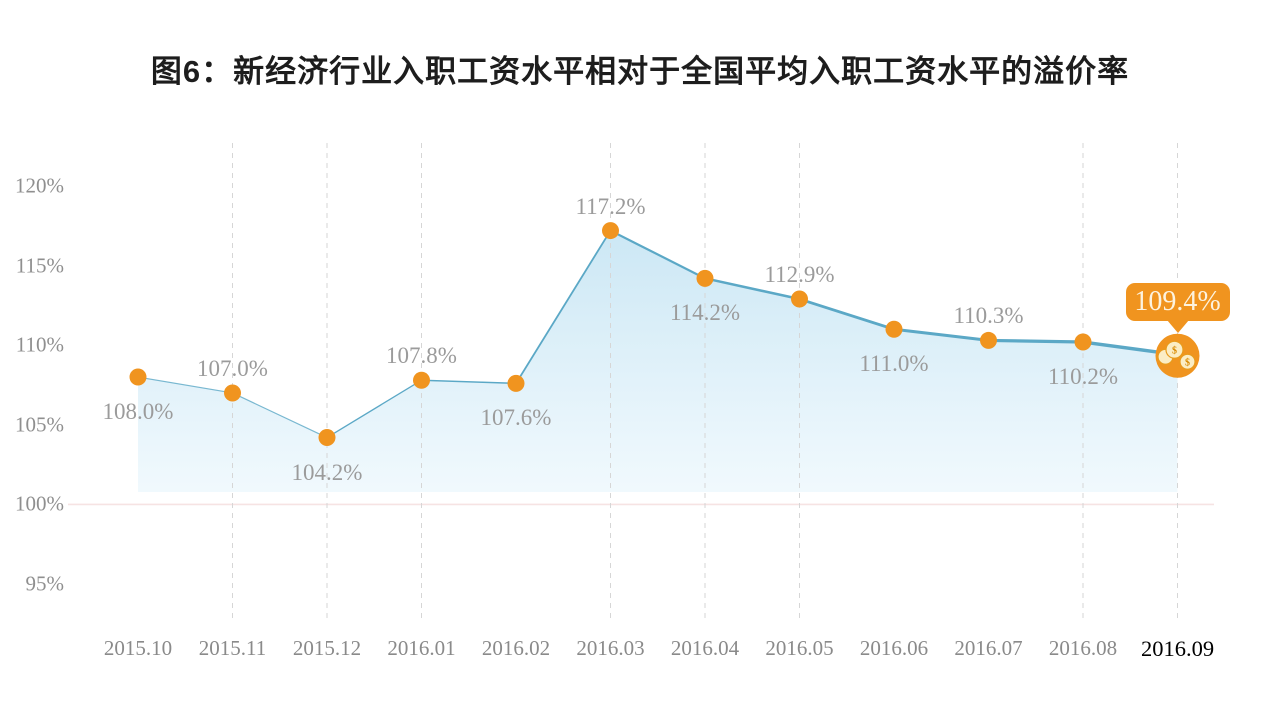 The width and height of the screenshot is (1280, 720). What do you see at coordinates (988, 648) in the screenshot?
I see `x-axis-label: 2016.07` at bounding box center [988, 648].